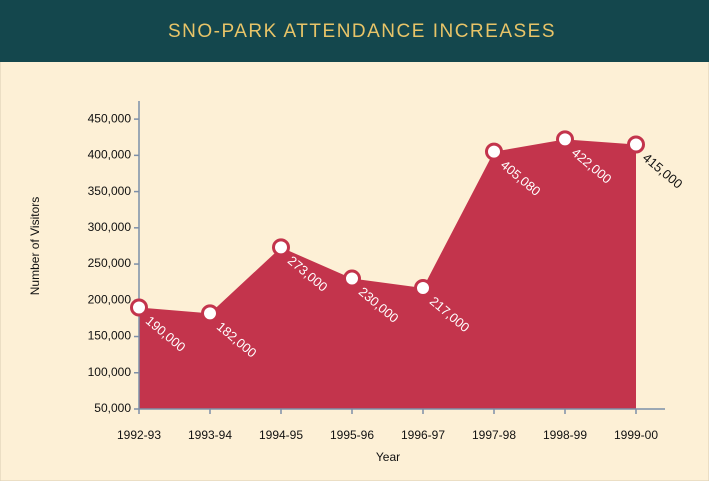 The height and width of the screenshot is (481, 709). Describe the element at coordinates (110, 336) in the screenshot. I see `y-tick-label: 150,000` at that location.